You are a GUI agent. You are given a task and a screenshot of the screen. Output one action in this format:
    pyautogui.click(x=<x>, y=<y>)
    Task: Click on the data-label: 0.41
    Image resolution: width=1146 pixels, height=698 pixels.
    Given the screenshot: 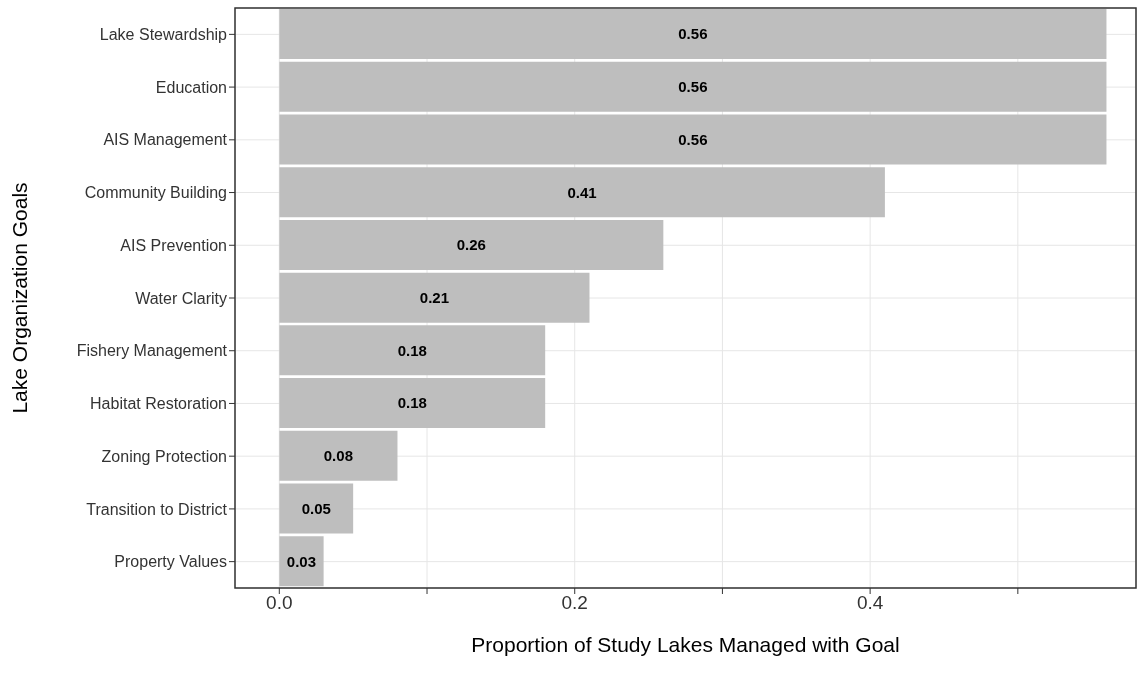 What is the action you would take?
    pyautogui.click(x=582, y=192)
    